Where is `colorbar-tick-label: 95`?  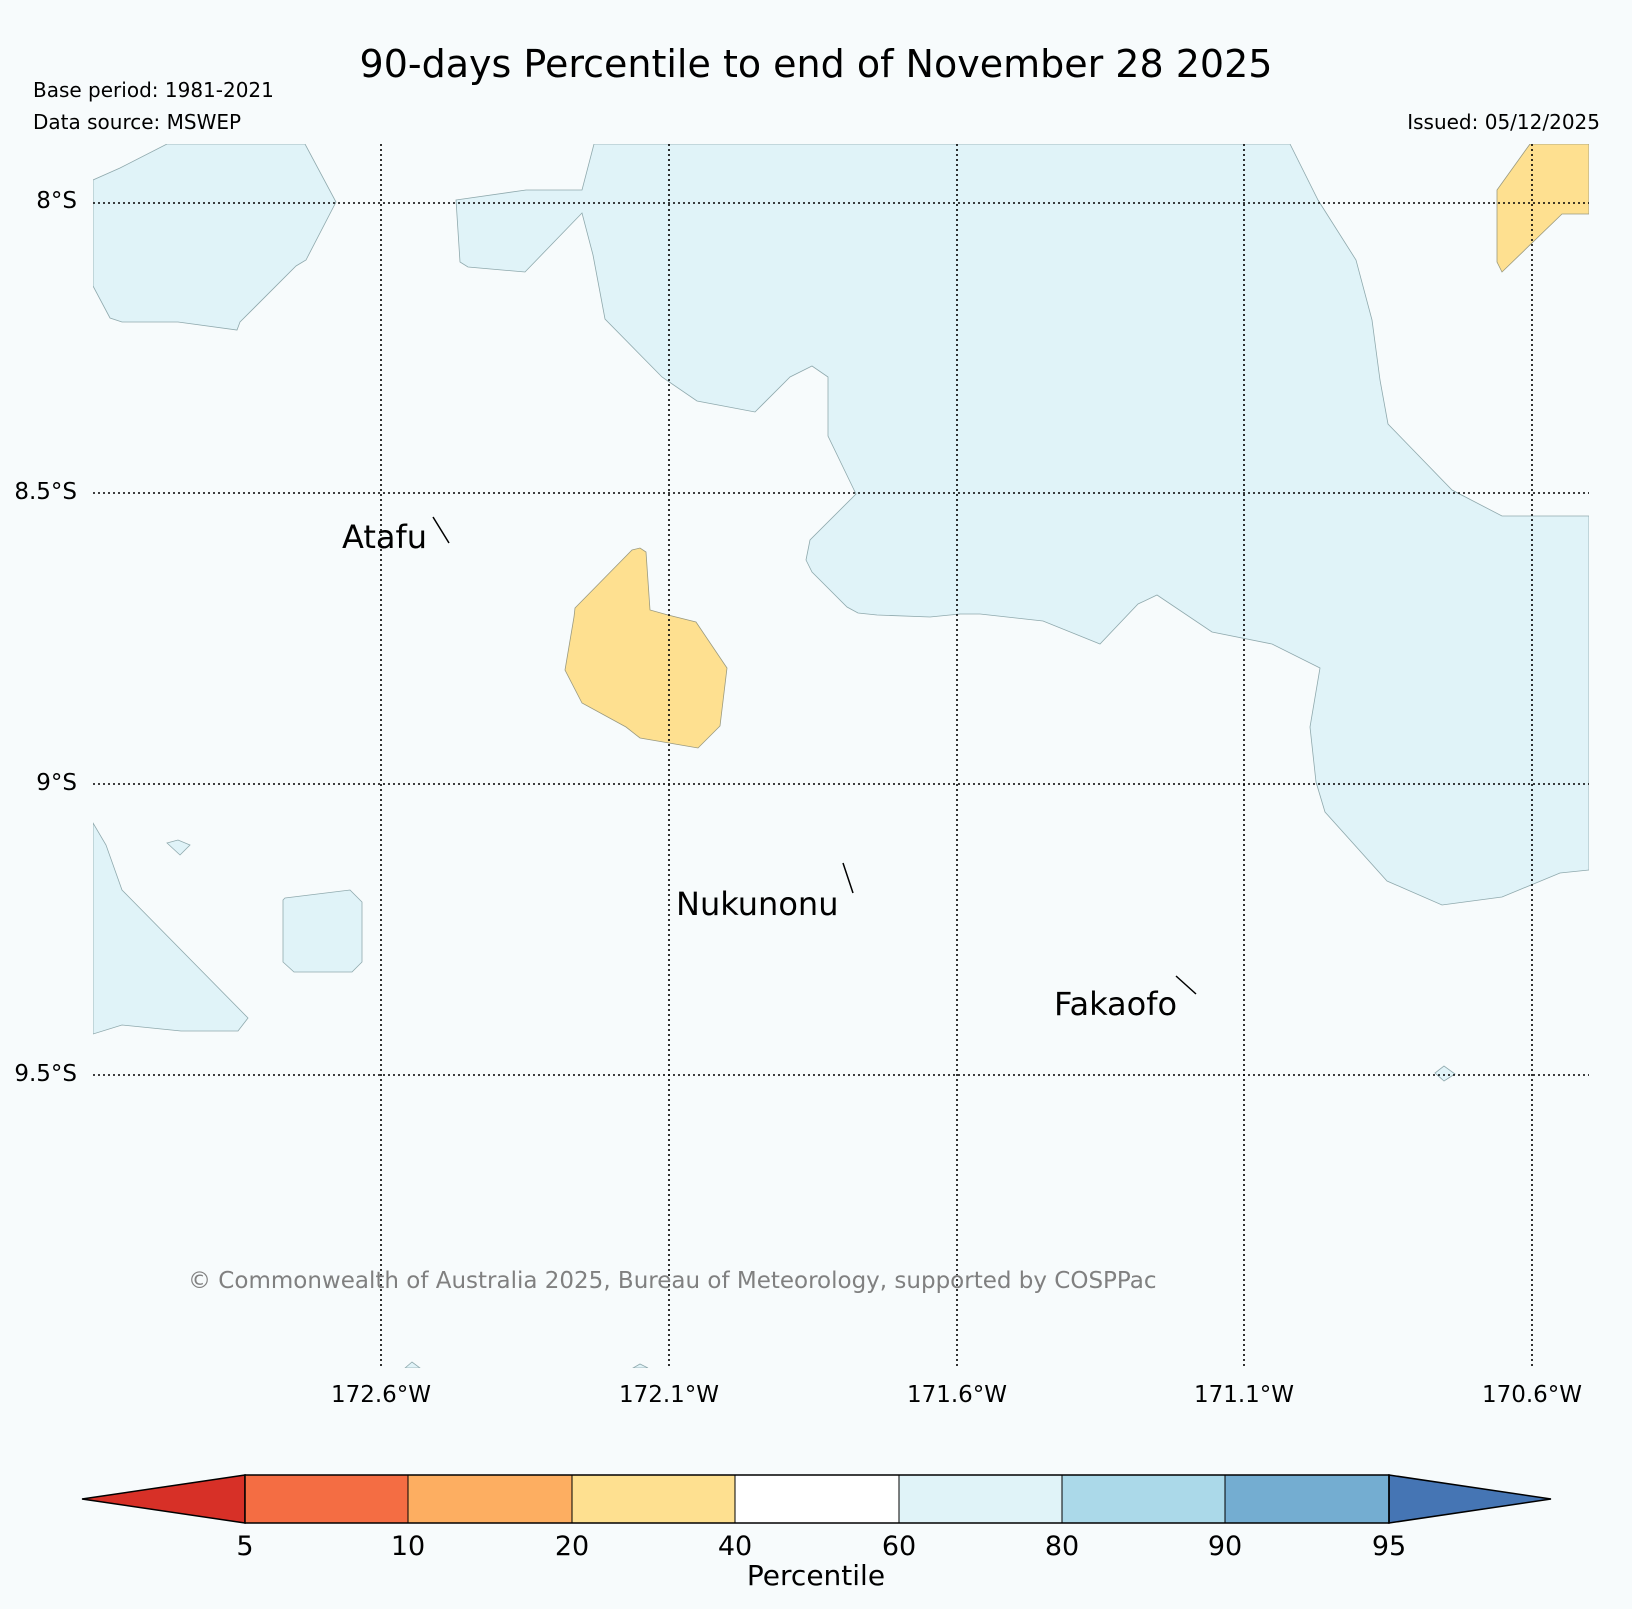 colorbar-tick-label: 95 is located at coordinates (1389, 1546).